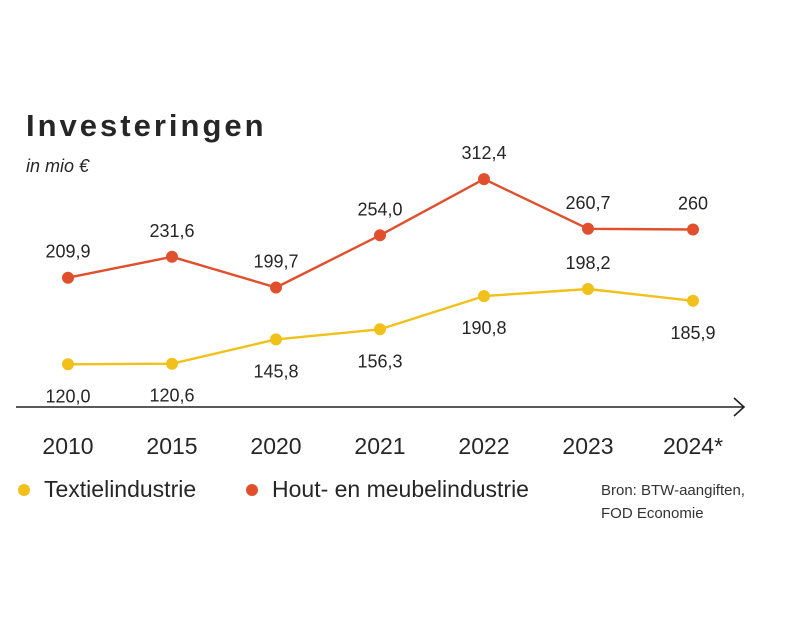 This screenshot has height=630, width=787. I want to click on x-tick-label-4: 2022, so click(483, 446).